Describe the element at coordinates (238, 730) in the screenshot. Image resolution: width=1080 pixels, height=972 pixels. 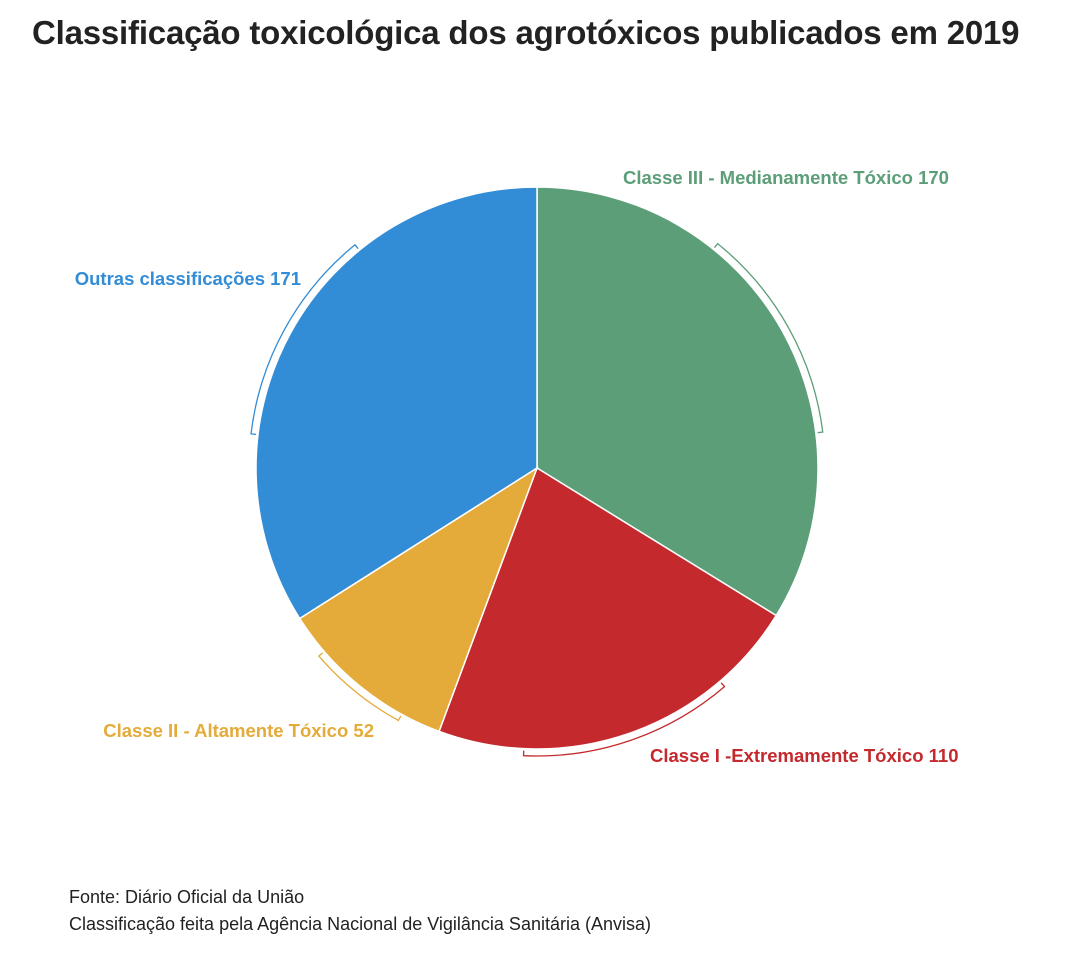
I see `slice-label-classe-ii: Classe II - Altamente Tóxico 52` at that location.